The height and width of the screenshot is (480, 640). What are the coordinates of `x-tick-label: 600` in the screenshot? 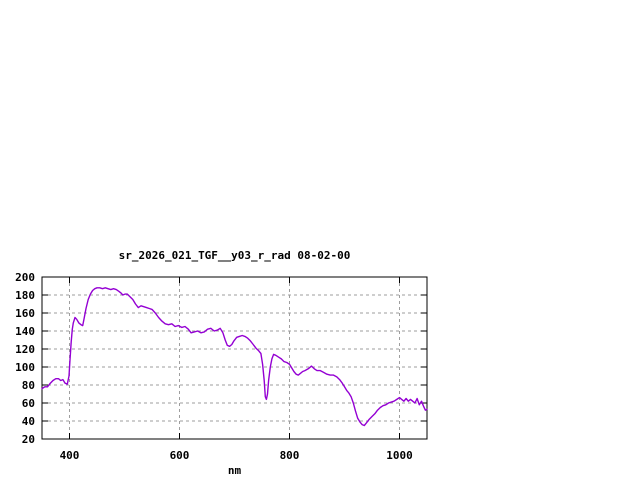 It's located at (180, 455).